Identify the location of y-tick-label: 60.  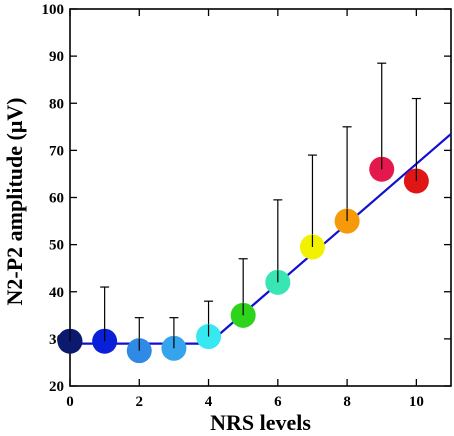
(56, 199).